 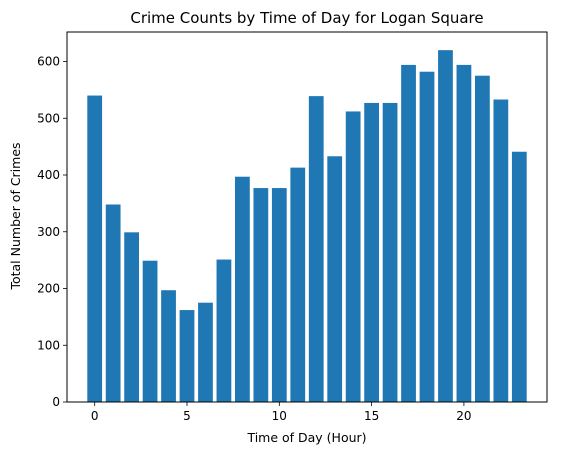 What do you see at coordinates (187, 416) in the screenshot?
I see `x-tick-label: 5` at bounding box center [187, 416].